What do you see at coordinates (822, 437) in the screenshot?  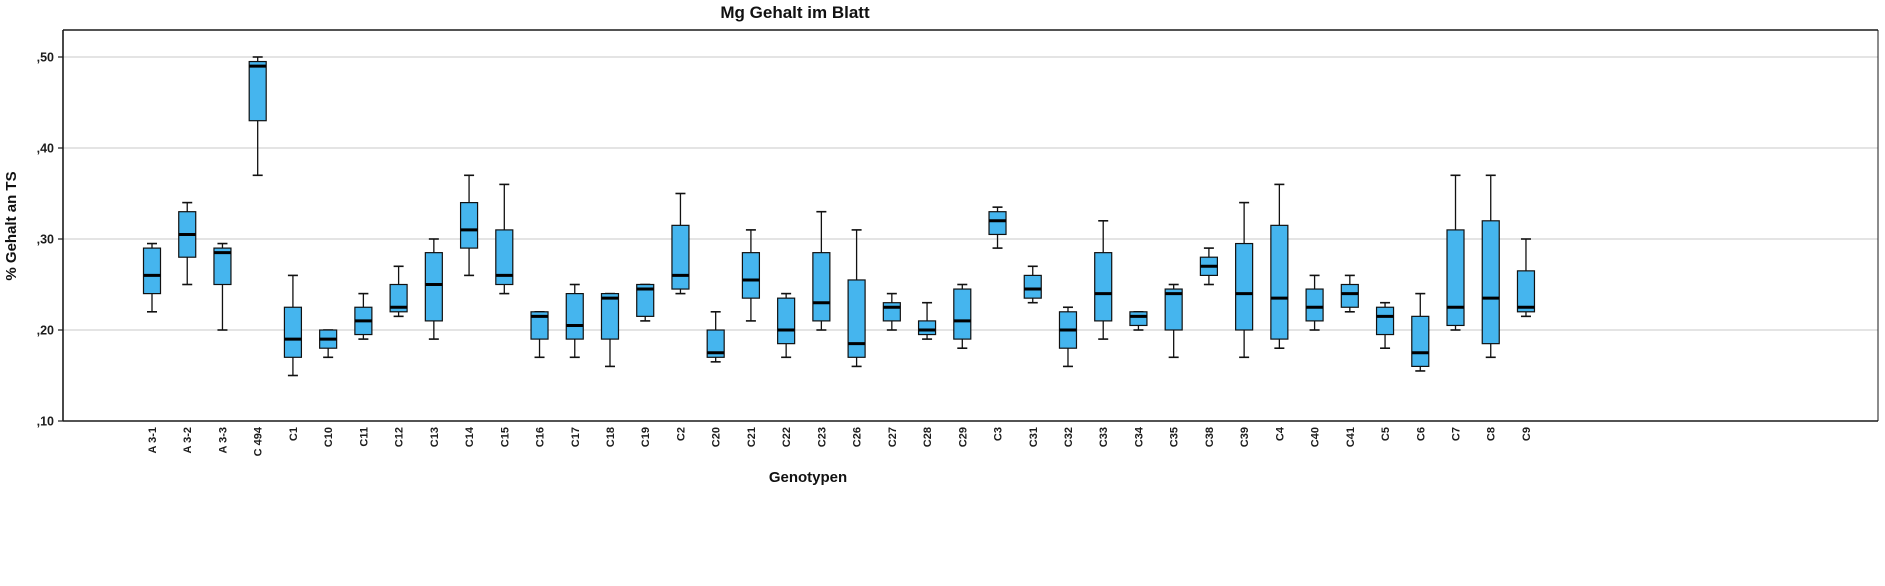 I see `x-tick-label: C23` at bounding box center [822, 437].